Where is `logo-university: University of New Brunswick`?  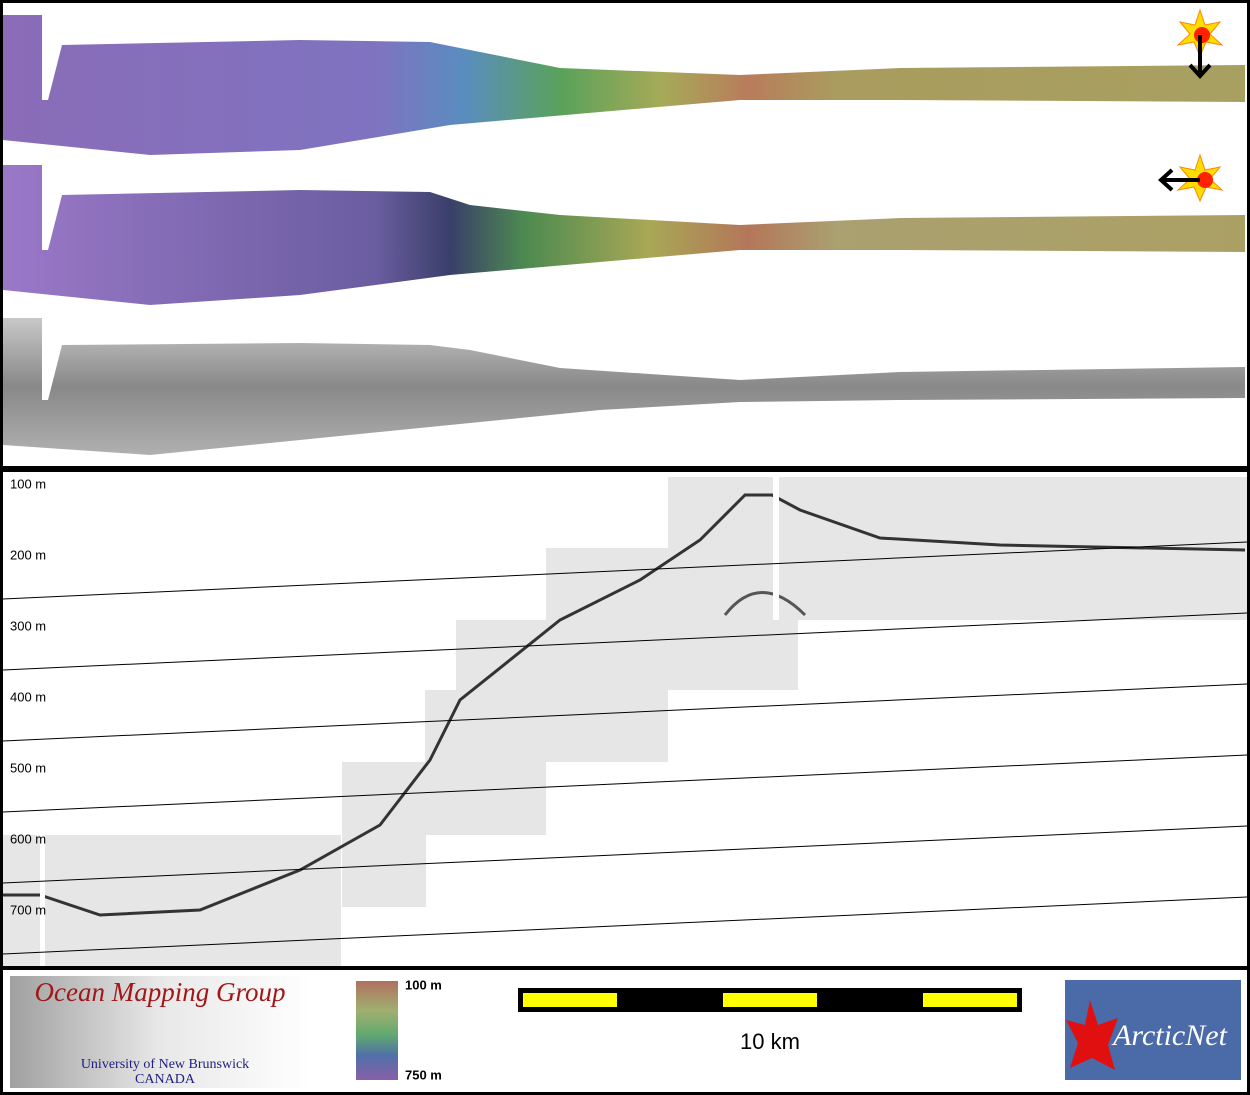
logo-university: University of New Brunswick is located at coordinates (165, 1064).